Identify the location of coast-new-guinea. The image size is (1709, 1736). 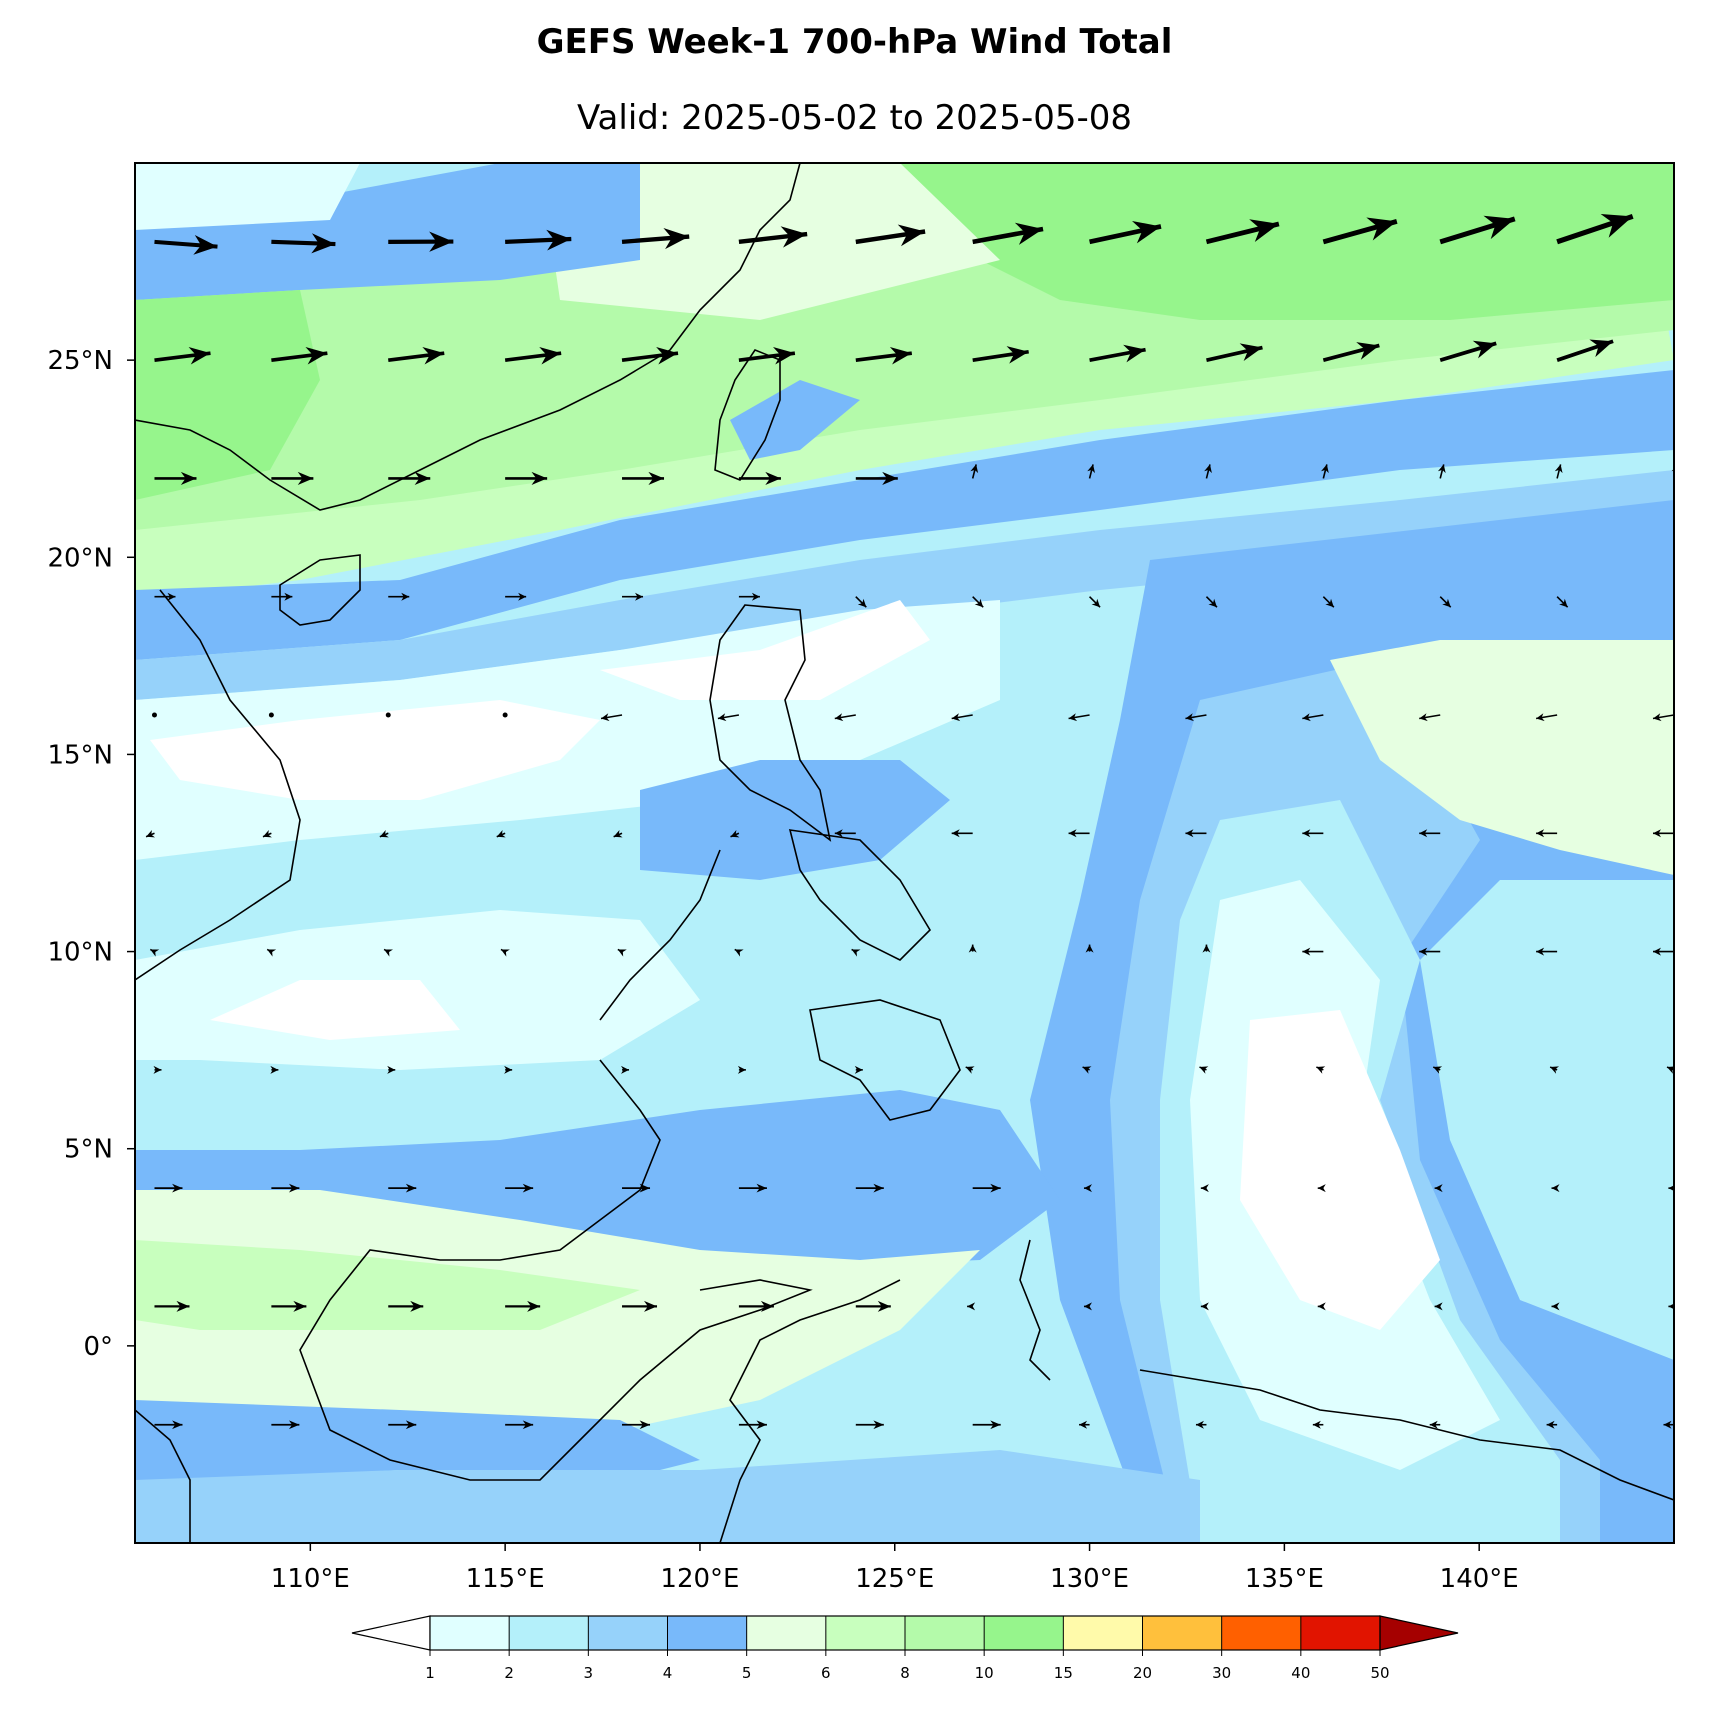
(1406, 1435).